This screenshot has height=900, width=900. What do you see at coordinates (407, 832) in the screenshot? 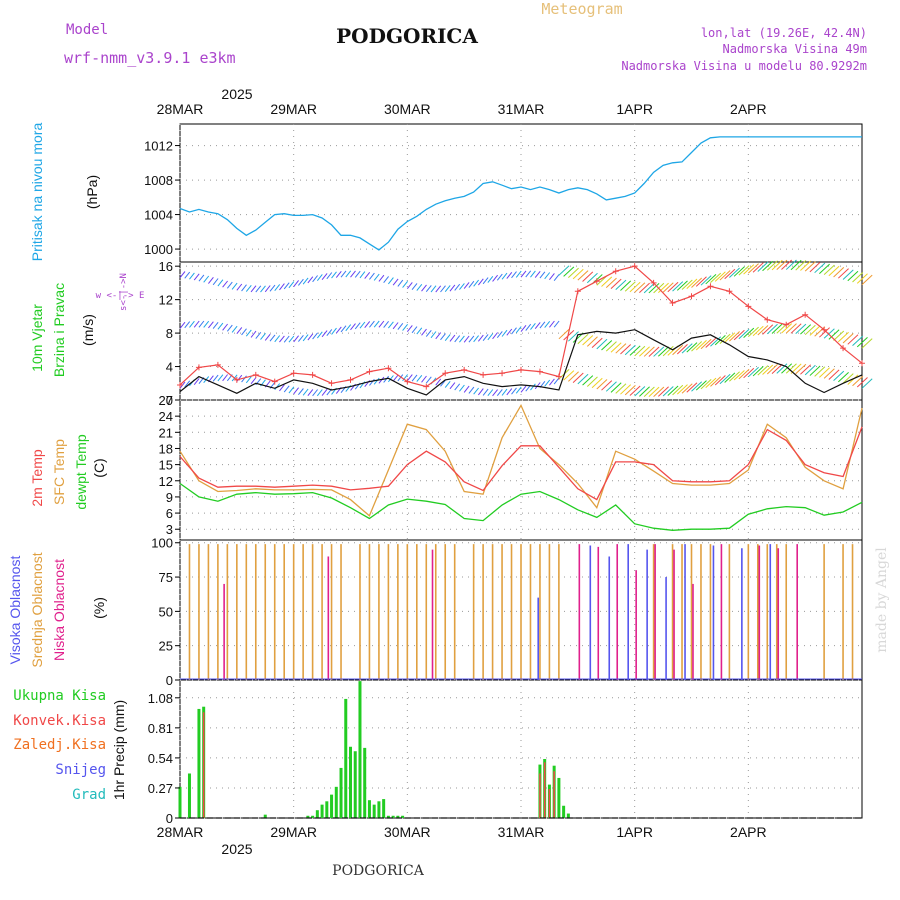
I see `bottom-date-label: 30MAR` at bounding box center [407, 832].